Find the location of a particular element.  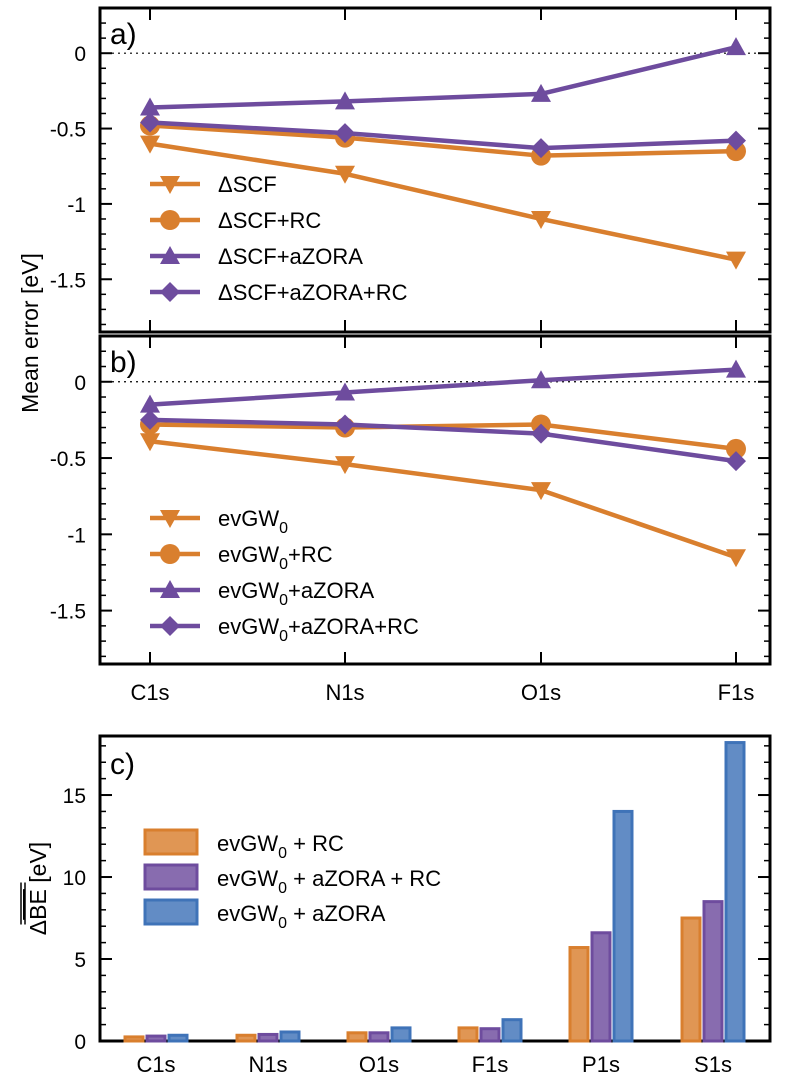

panel-label: c) is located at coordinates (122, 764).